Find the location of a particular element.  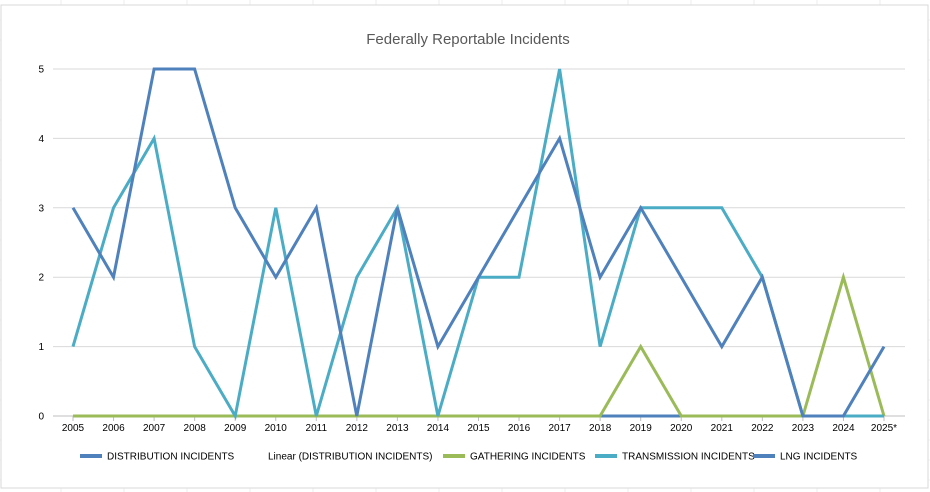

x-tick-label: 2021 is located at coordinates (722, 428).